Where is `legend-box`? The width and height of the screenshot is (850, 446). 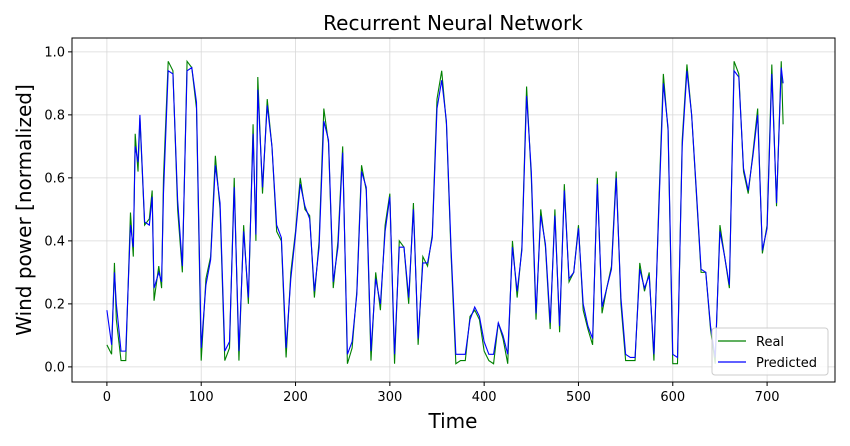 legend-box is located at coordinates (770, 351).